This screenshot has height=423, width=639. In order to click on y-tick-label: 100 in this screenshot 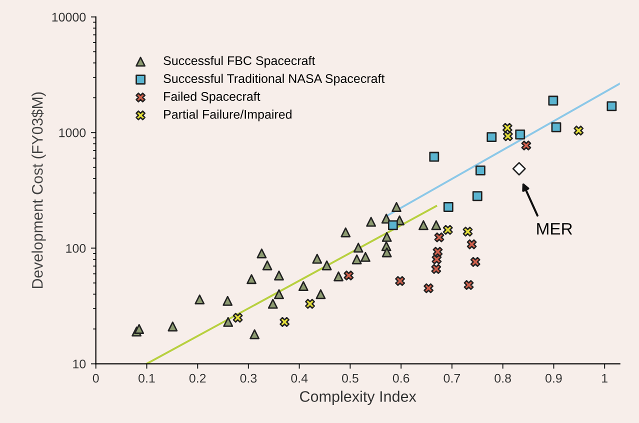, I will do `click(76, 248)`.